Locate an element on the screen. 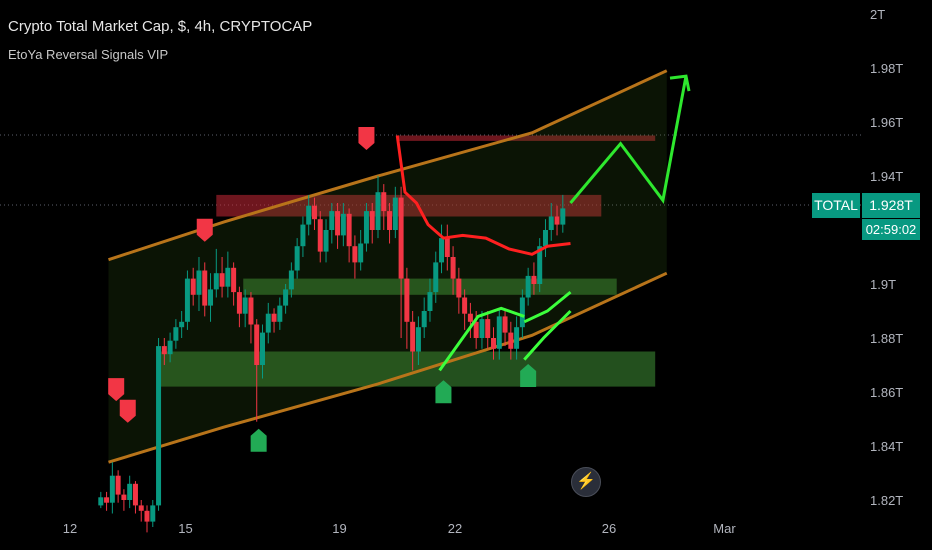 The image size is (932, 550). projection-path is located at coordinates (628, 139).